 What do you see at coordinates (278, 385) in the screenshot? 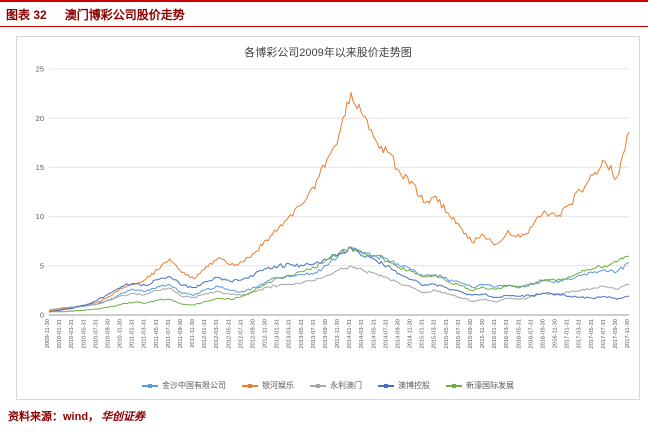
I see `legend-label: 银河娱乐` at bounding box center [278, 385].